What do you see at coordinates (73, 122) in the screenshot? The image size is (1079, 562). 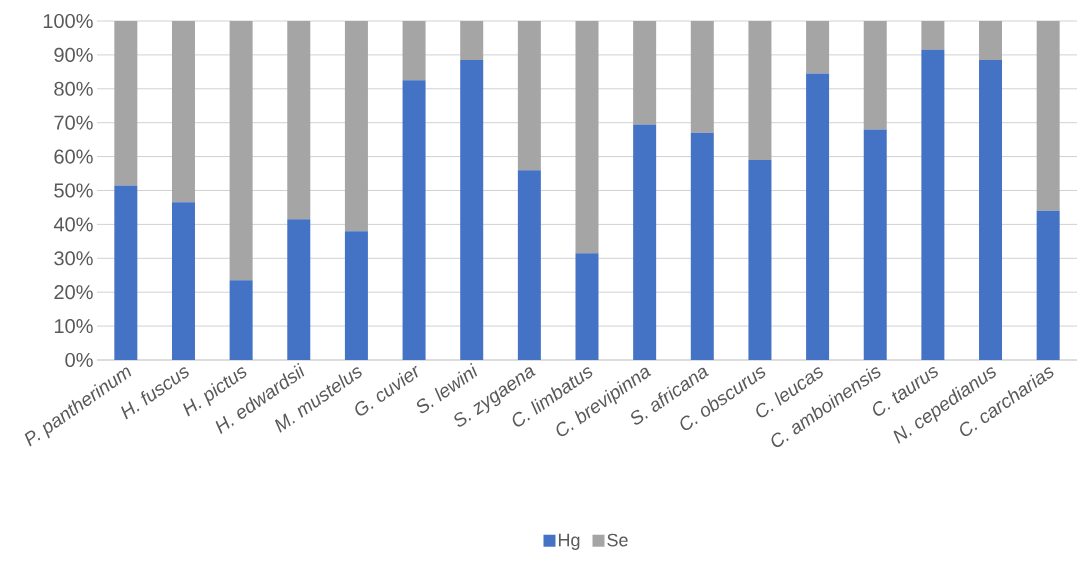 I see `y-tick-label: 70%` at bounding box center [73, 122].